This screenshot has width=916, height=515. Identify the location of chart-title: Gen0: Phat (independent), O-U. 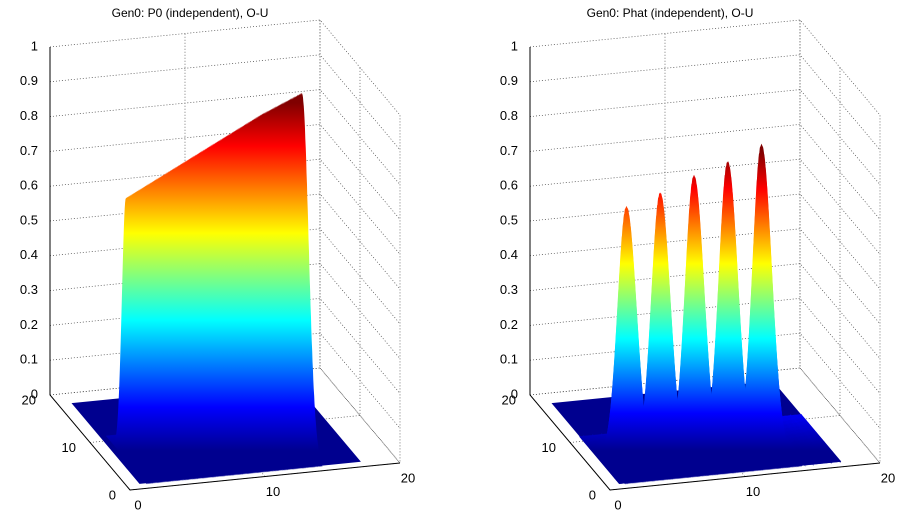
(670, 13).